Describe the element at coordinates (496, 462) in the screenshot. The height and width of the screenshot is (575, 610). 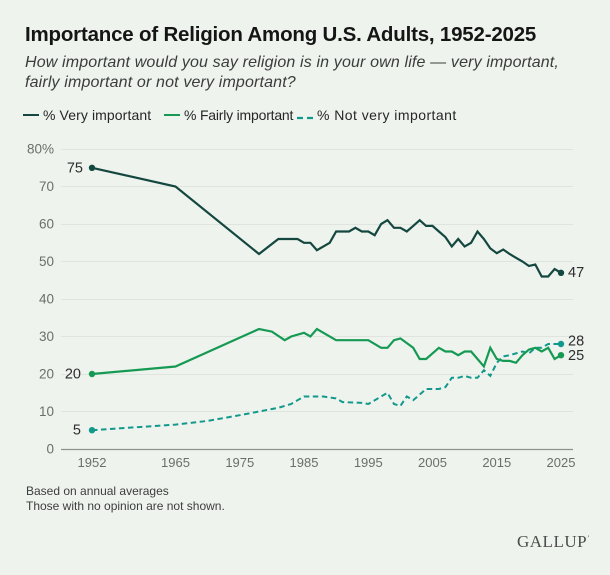
I see `svg-text: 2015` at that location.